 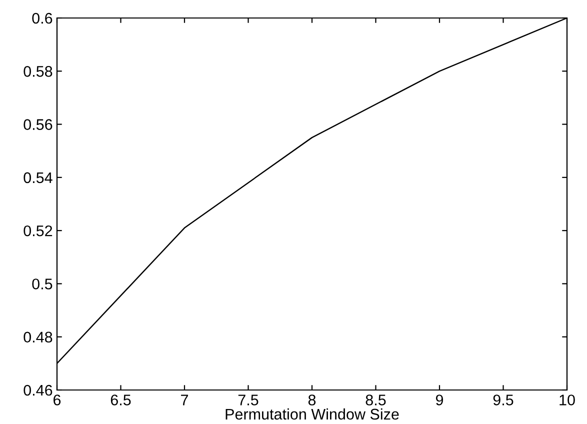 What do you see at coordinates (38, 390) in the screenshot?
I see `y-tick-label: 0.46` at bounding box center [38, 390].